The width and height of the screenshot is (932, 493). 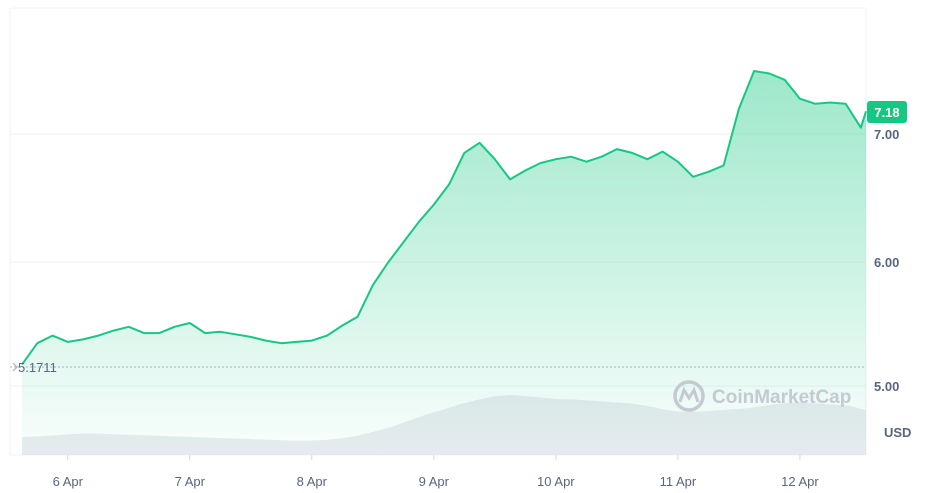 I want to click on current-price-badge: 7.18, so click(x=887, y=112).